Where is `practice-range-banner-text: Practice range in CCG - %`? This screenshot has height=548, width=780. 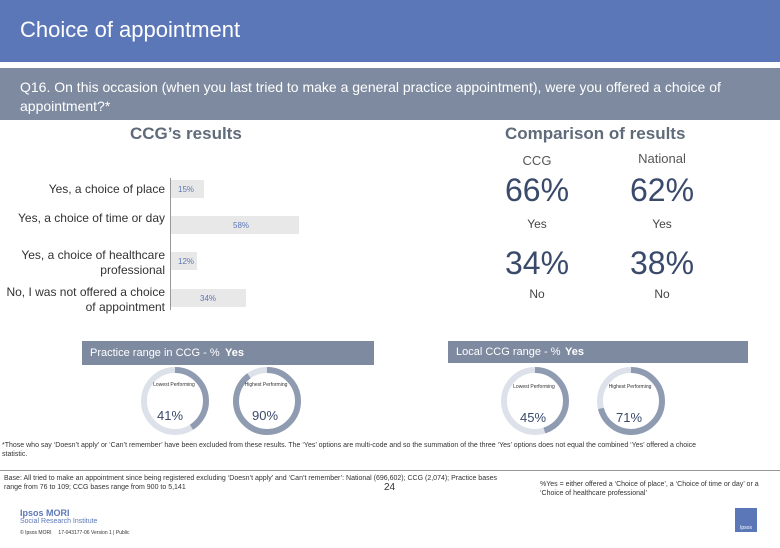 practice-range-banner-text: Practice range in CCG - % is located at coordinates (155, 353).